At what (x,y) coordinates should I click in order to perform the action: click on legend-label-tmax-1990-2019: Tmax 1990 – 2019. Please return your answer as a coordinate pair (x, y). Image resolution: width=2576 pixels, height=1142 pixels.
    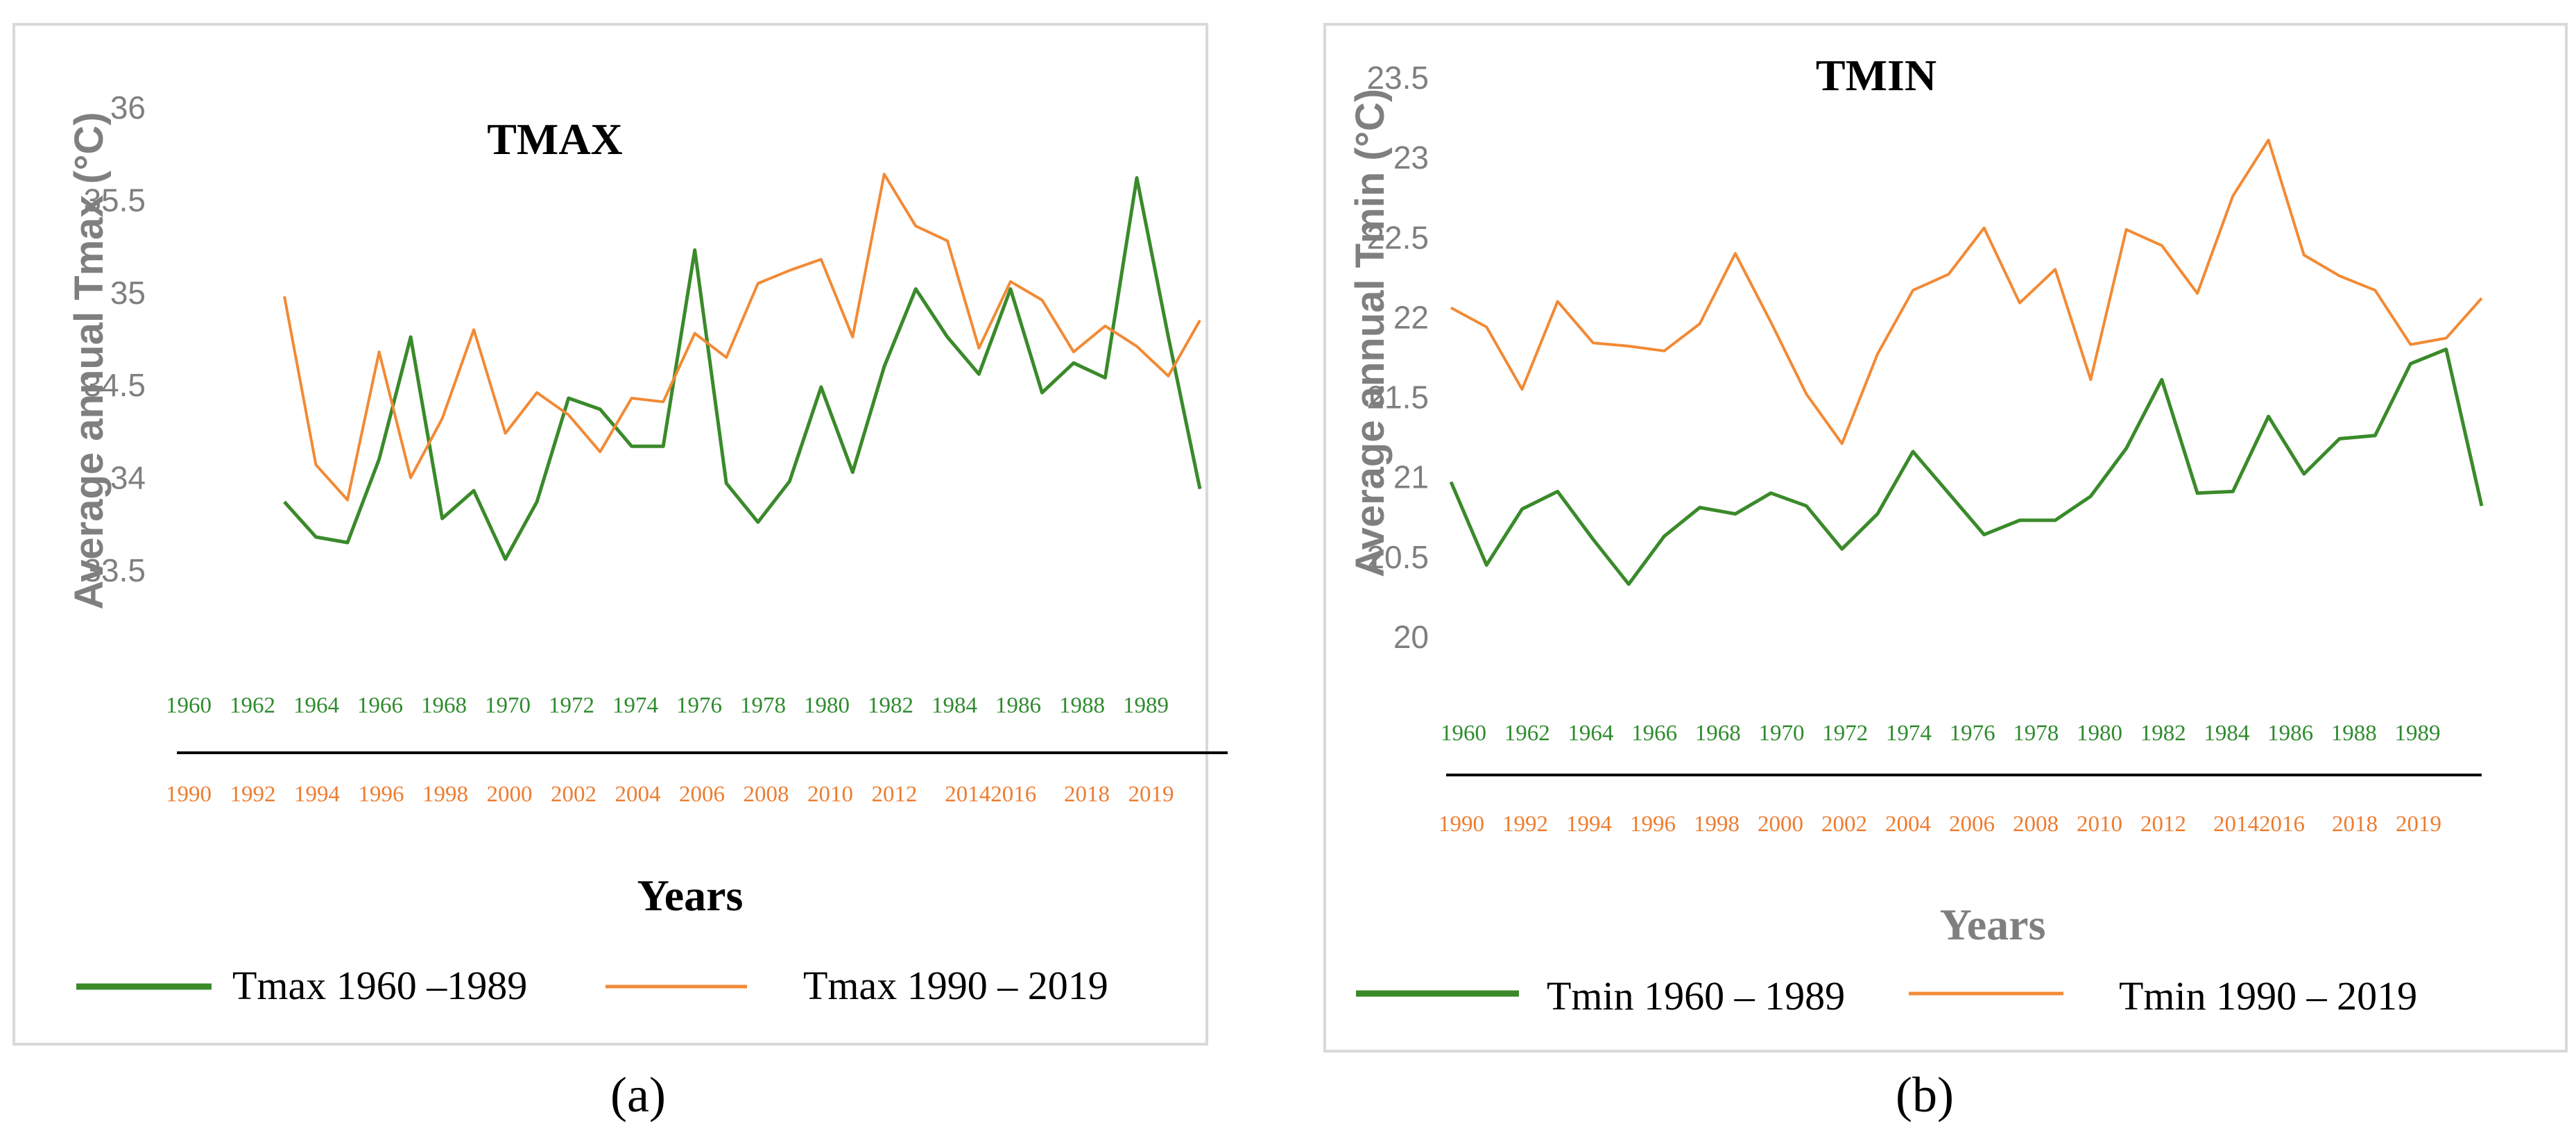
    Looking at the image, I should click on (955, 985).